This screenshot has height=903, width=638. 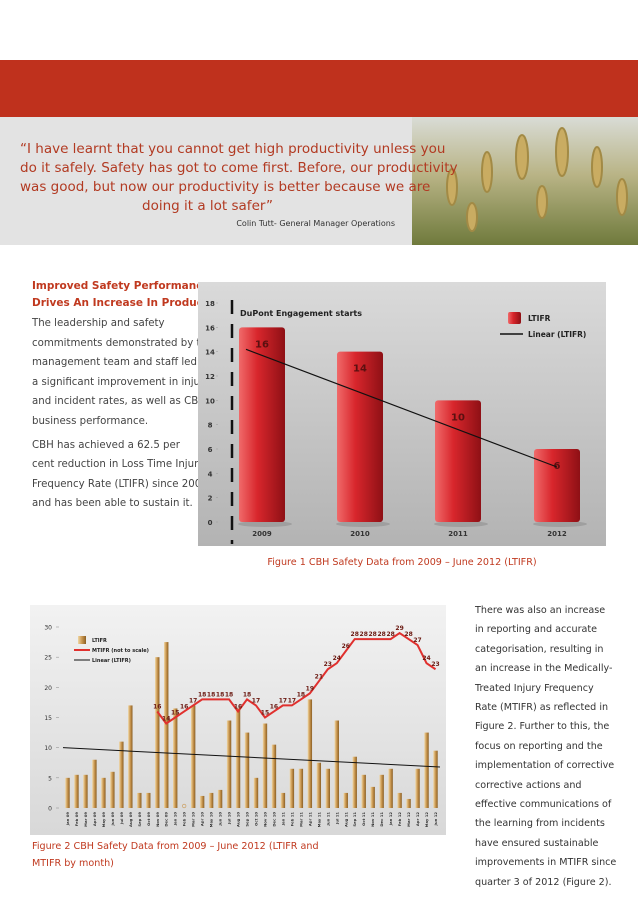 What do you see at coordinates (363, 819) in the screenshot?
I see `x-tick-label: Oct 11` at bounding box center [363, 819].